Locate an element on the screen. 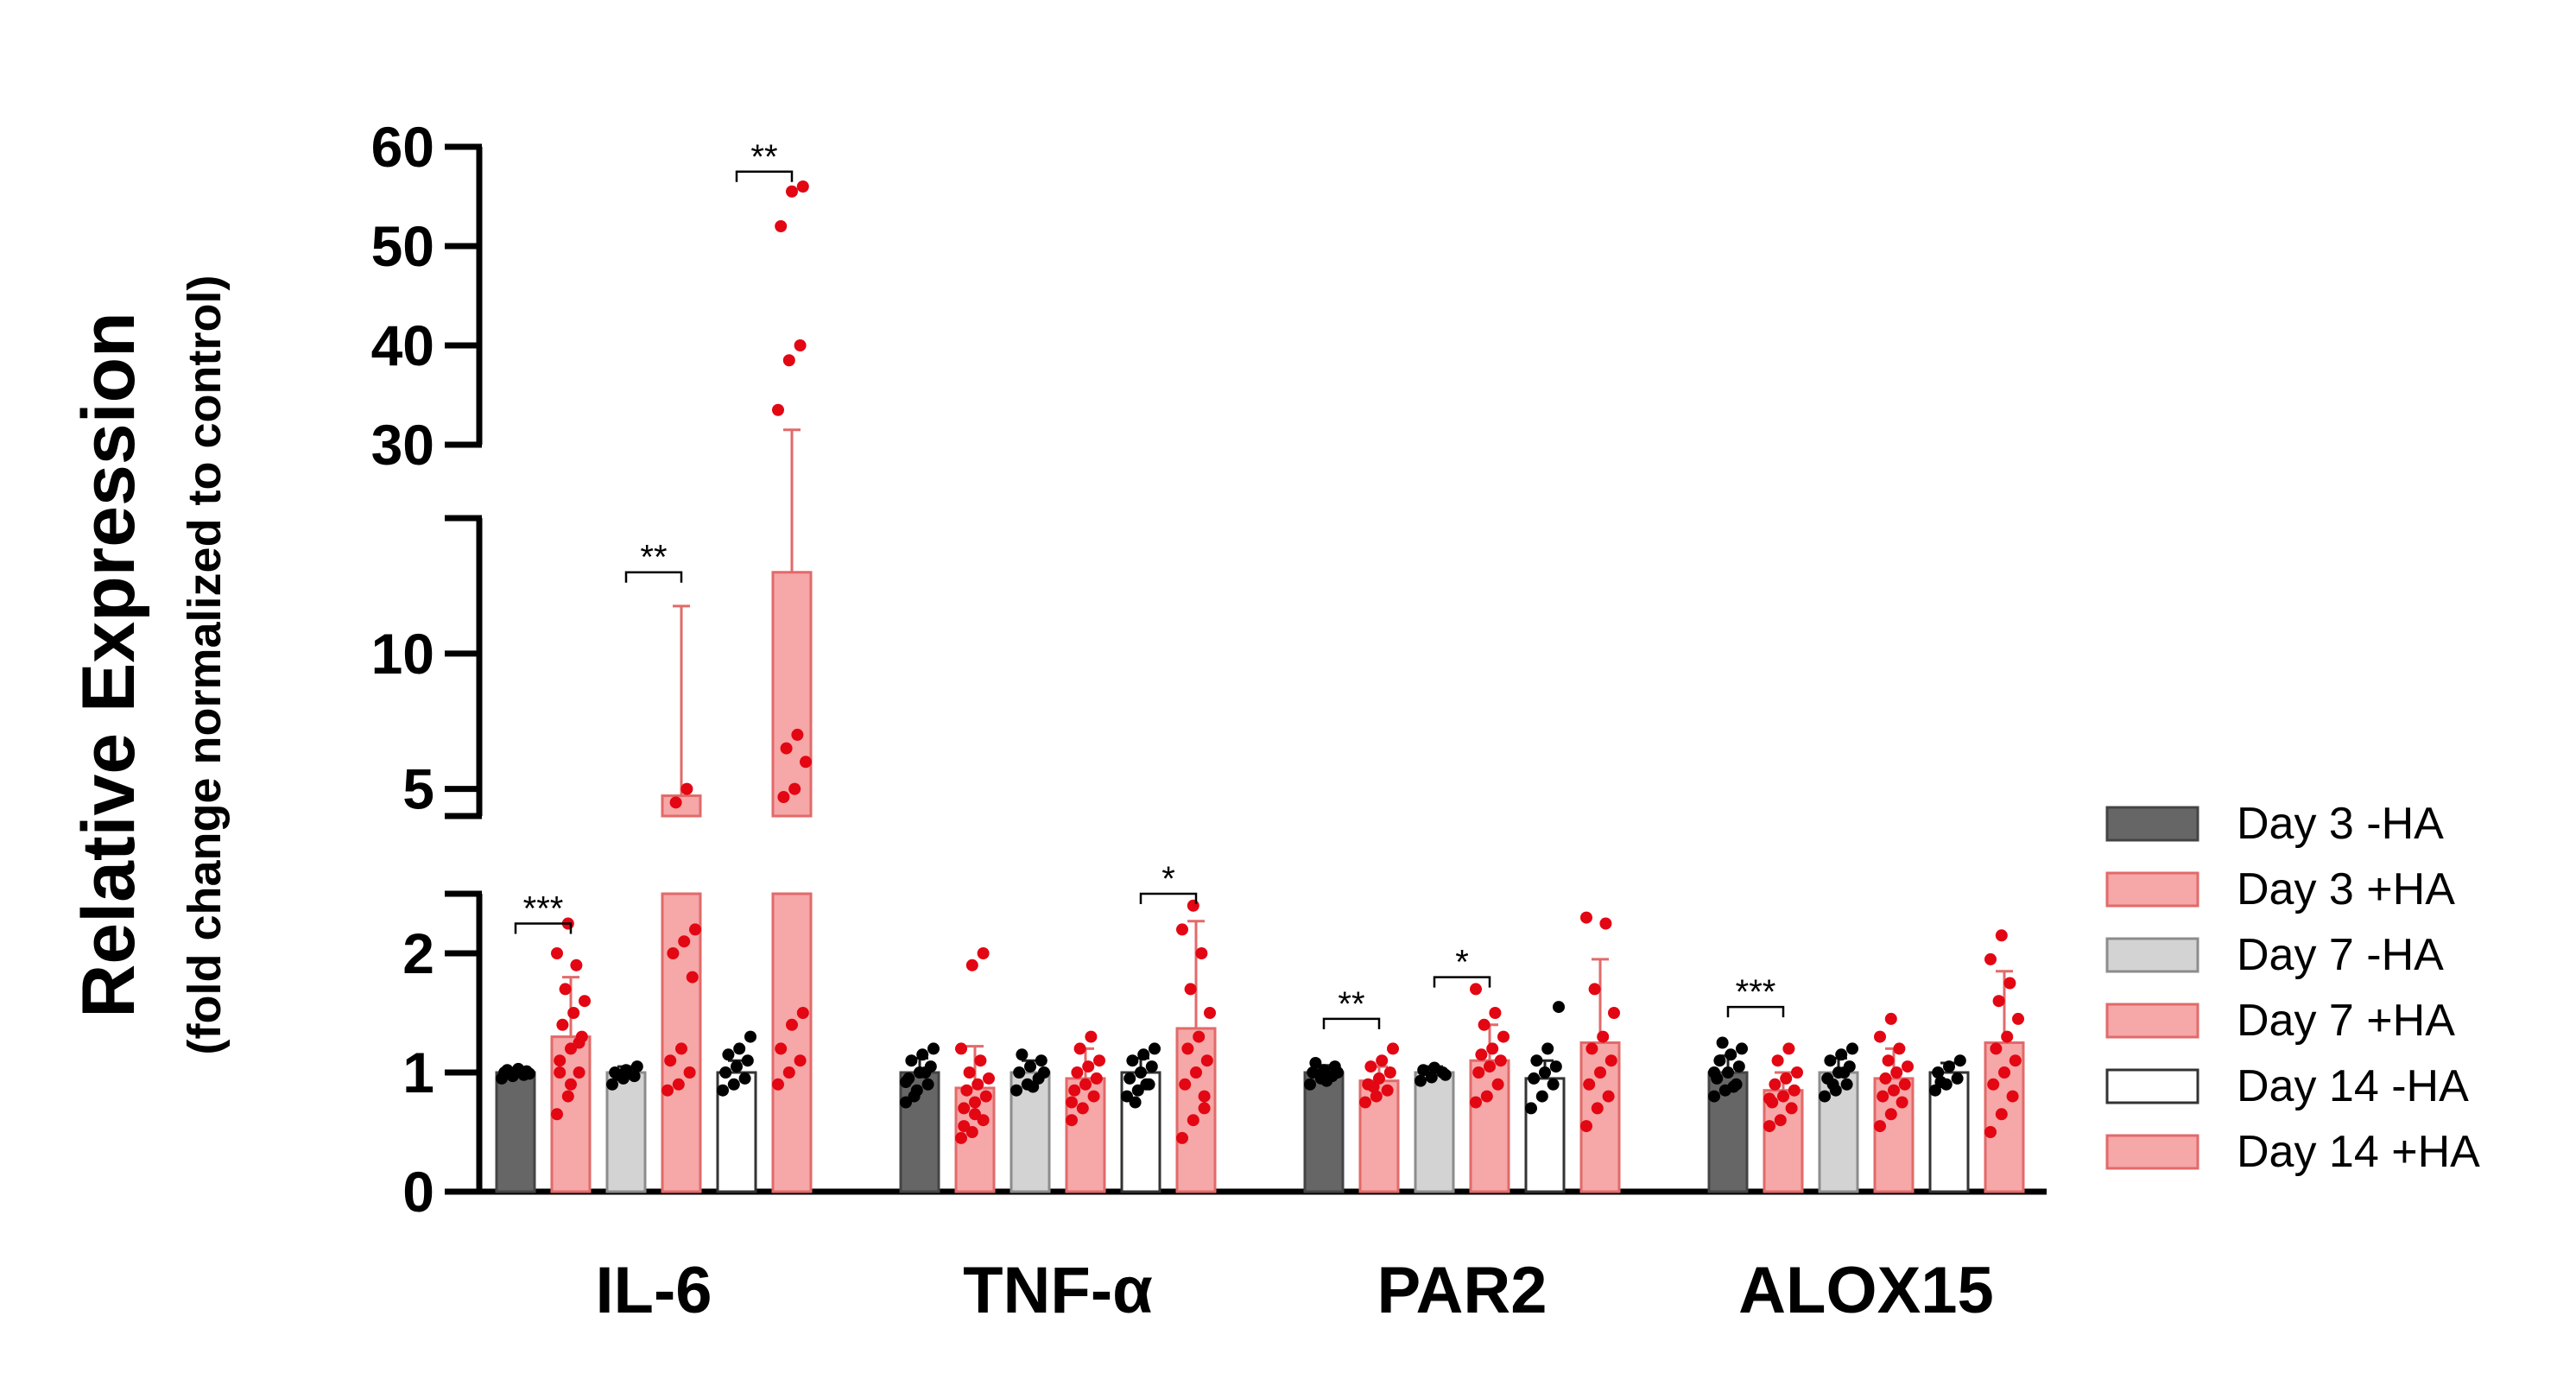 Image resolution: width=2576 pixels, height=1373 pixels. y-tick-label: 2 is located at coordinates (418, 953).